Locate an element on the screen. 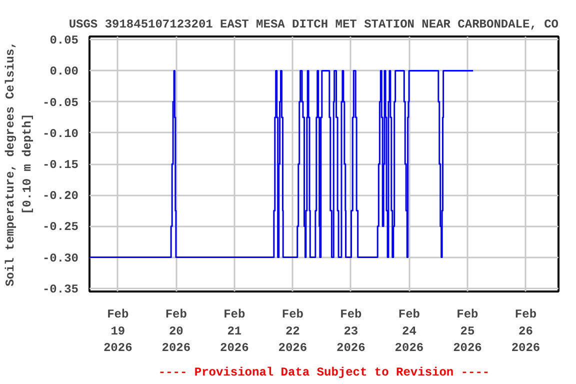 The image size is (576, 384). x-tick-label: Feb 22 2026 is located at coordinates (293, 332).